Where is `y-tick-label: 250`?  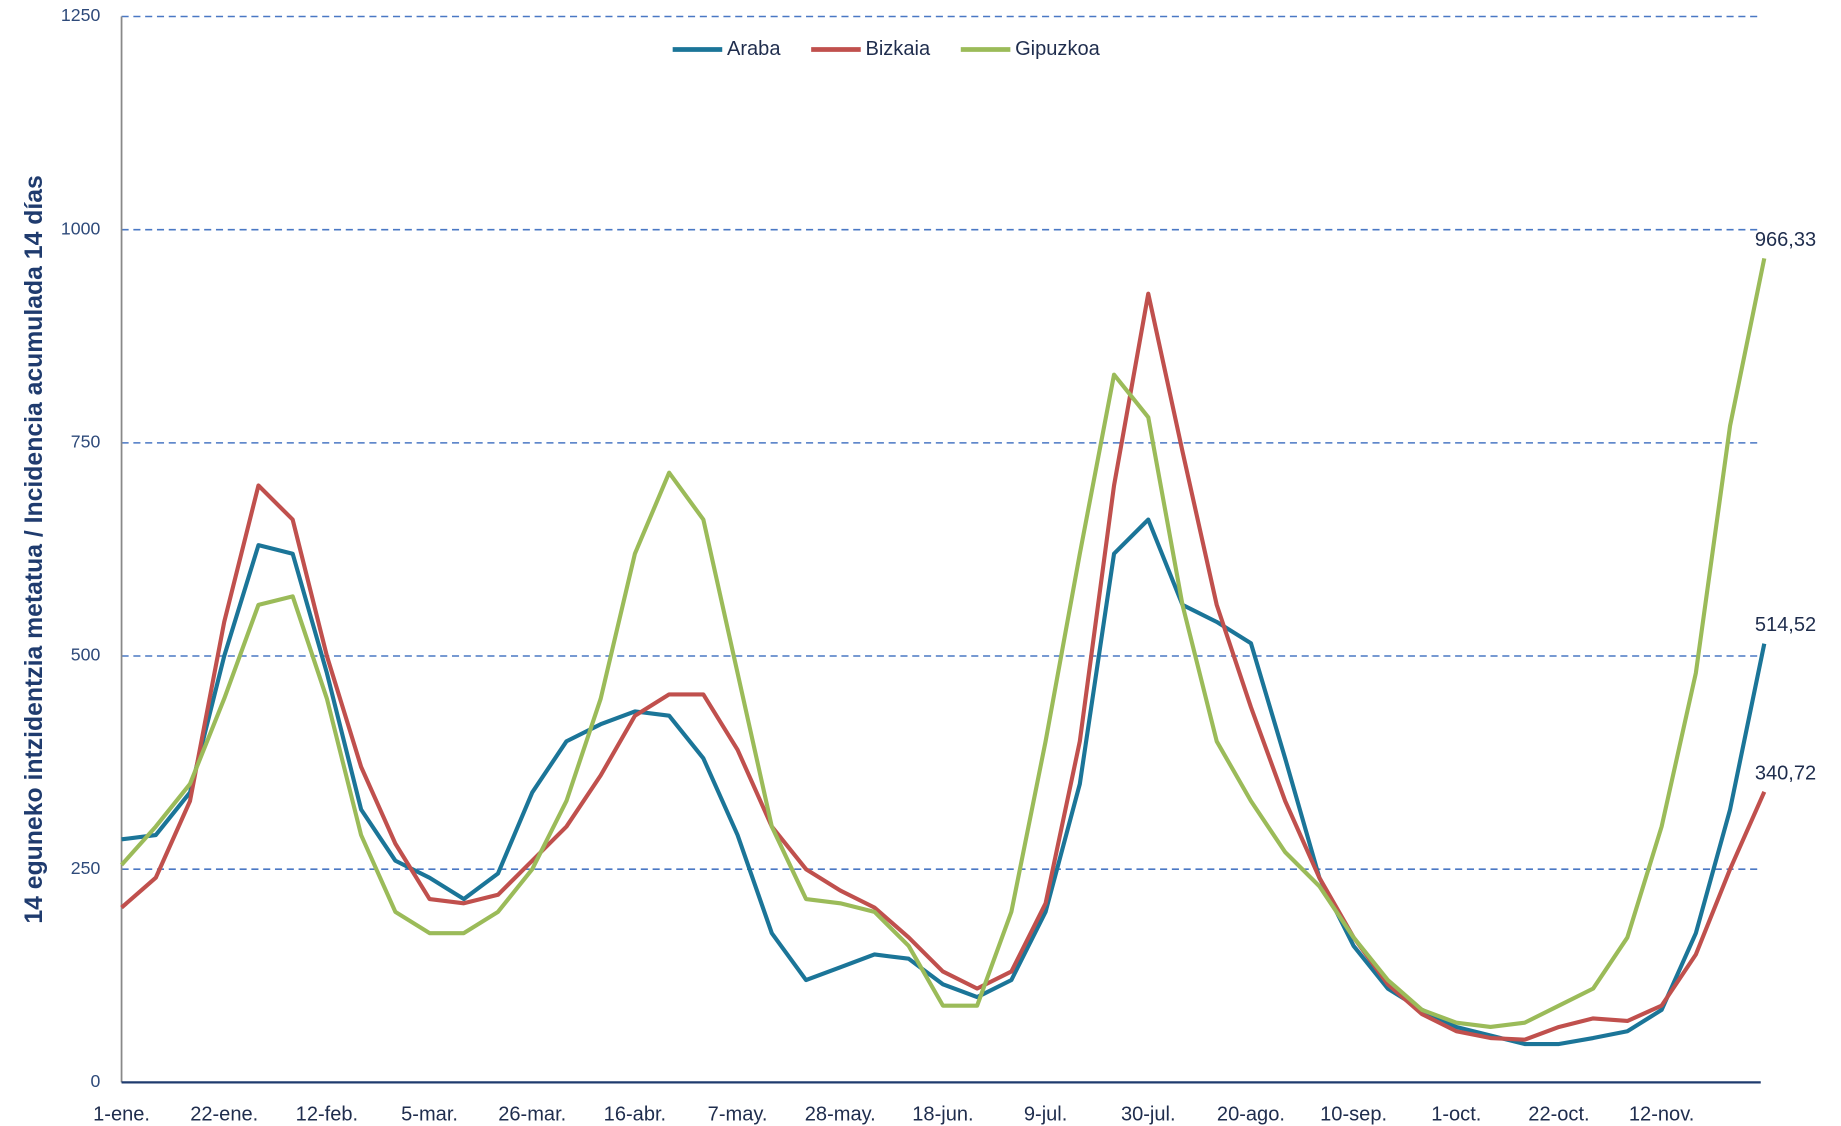 y-tick-label: 250 is located at coordinates (86, 868).